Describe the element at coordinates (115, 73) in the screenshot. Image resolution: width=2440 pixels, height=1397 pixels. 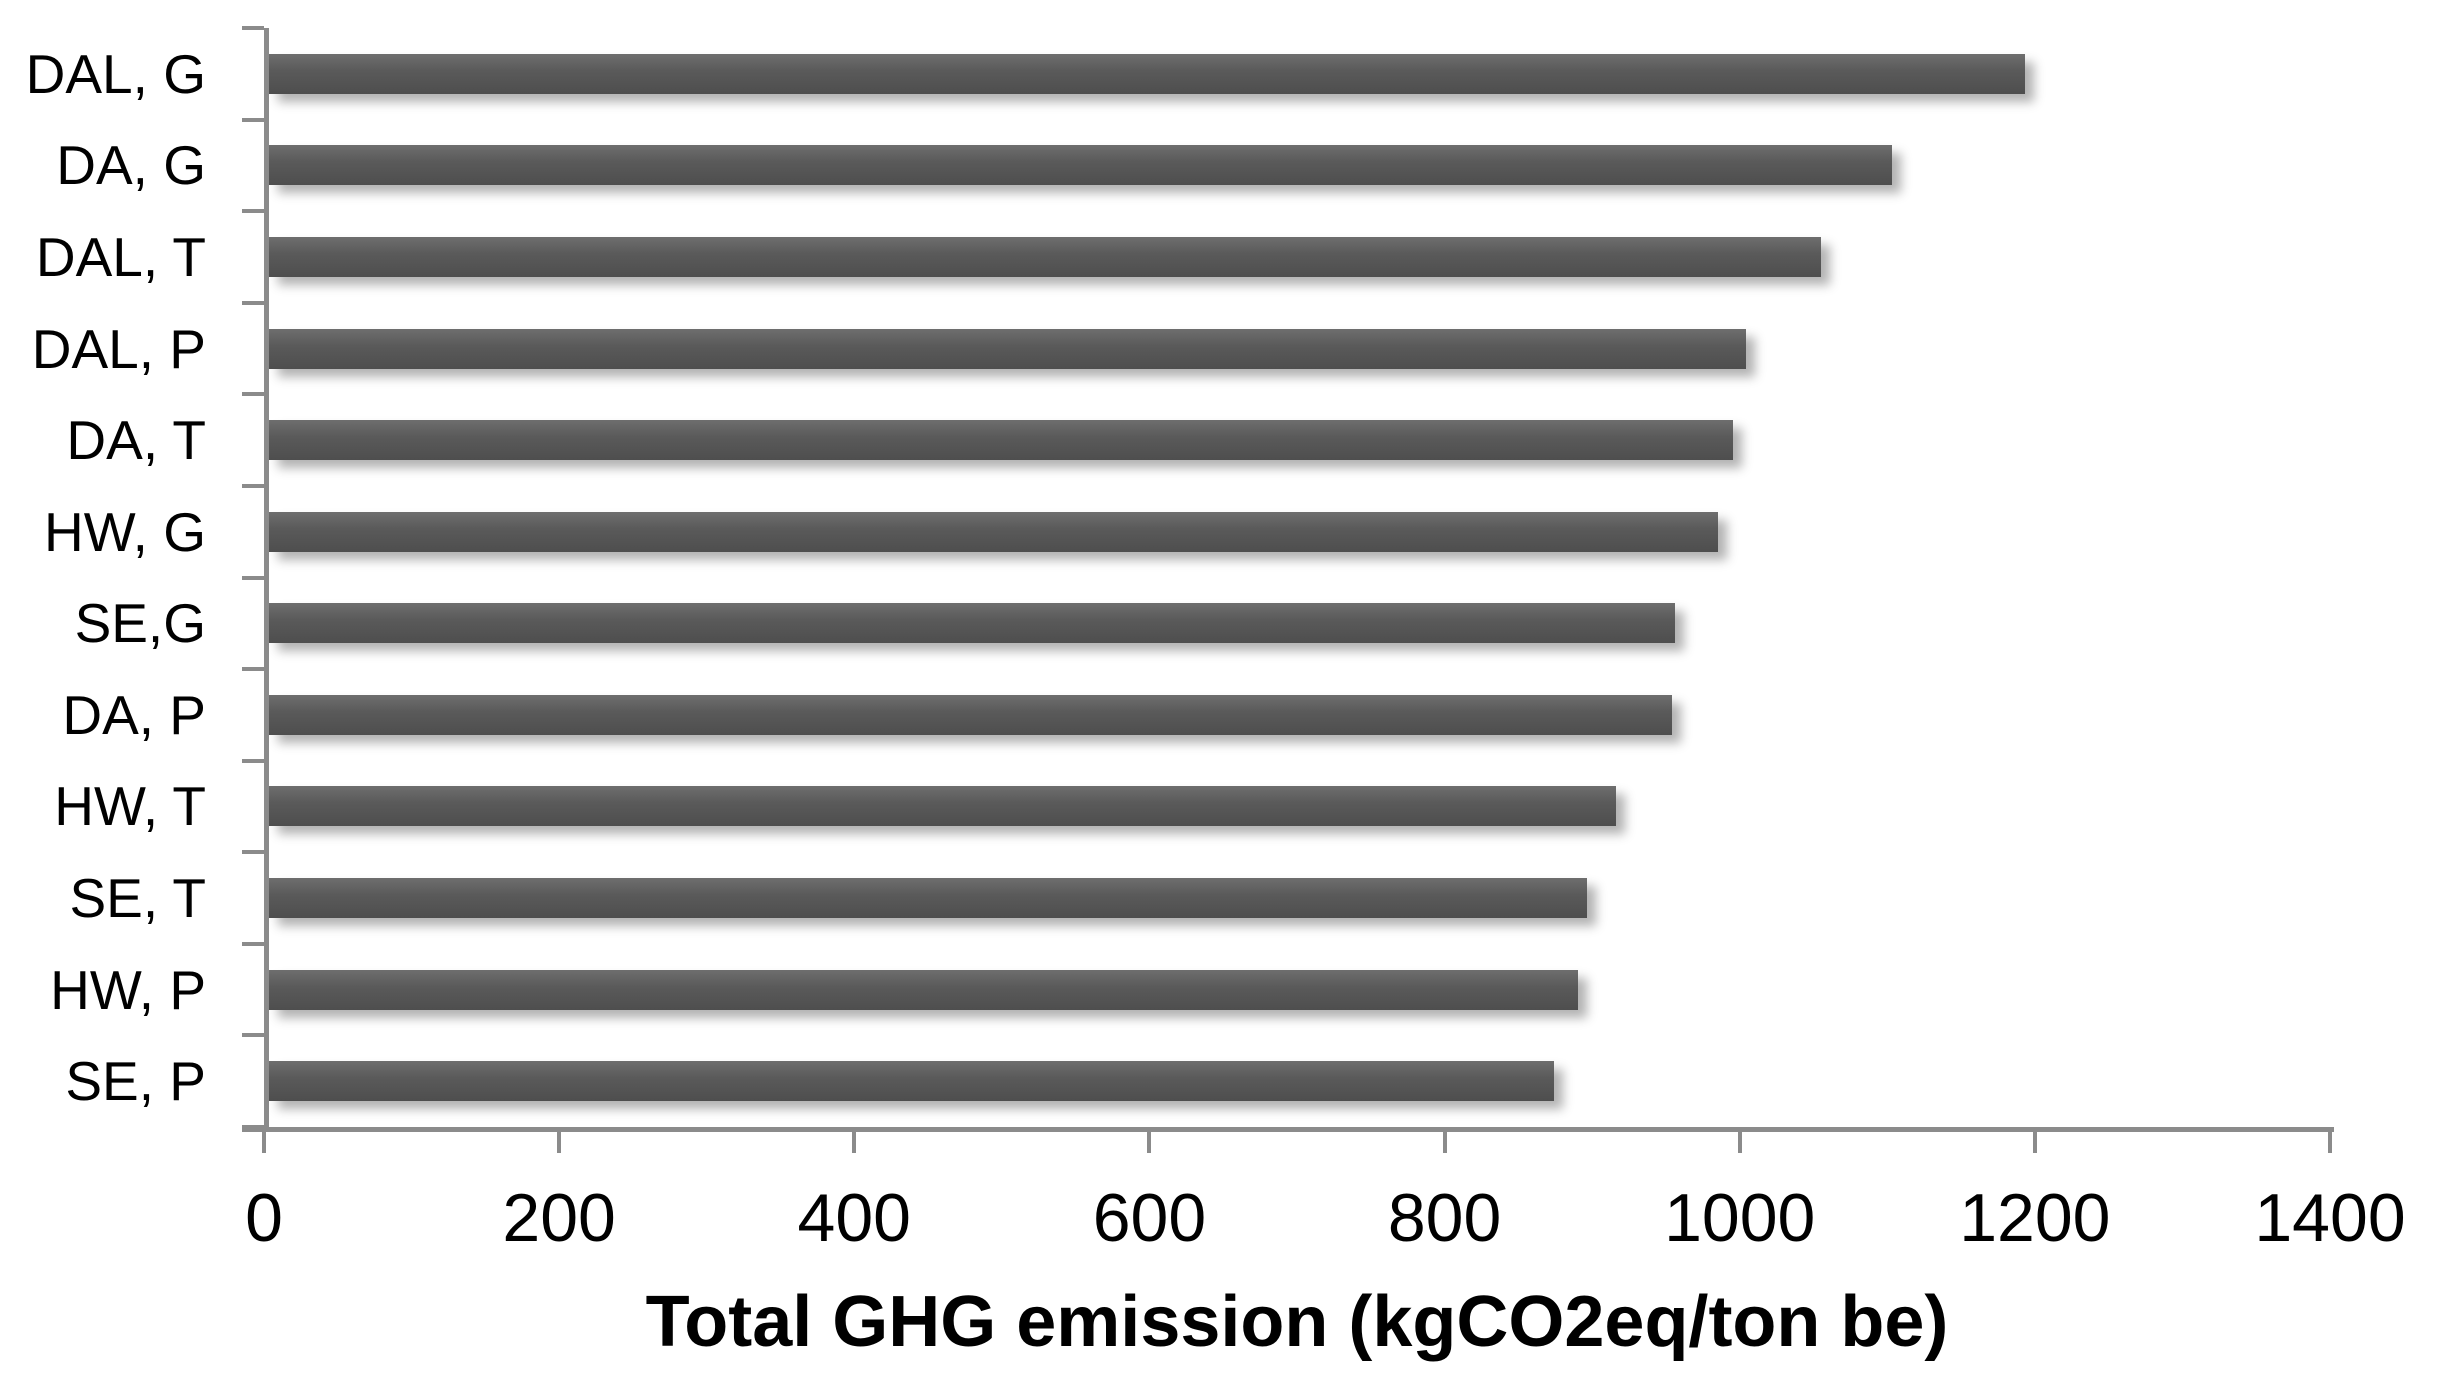
I see `category-label: DAL, G` at that location.